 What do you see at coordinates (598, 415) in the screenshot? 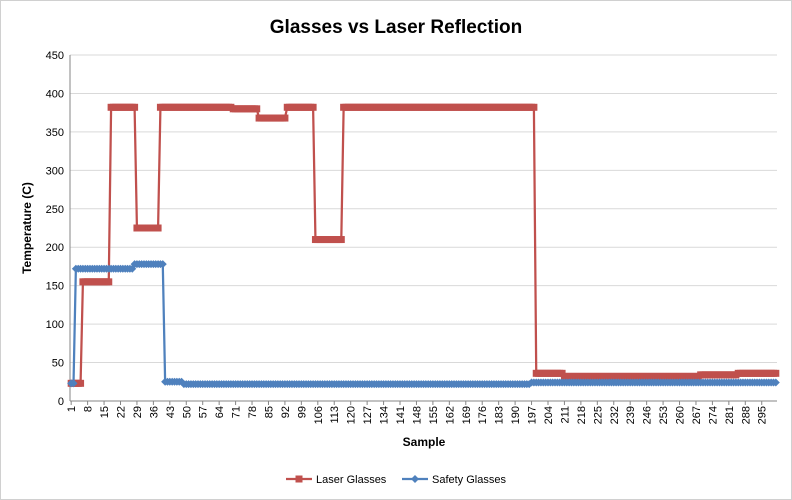
I see `x-tick-label: 225` at bounding box center [598, 415].